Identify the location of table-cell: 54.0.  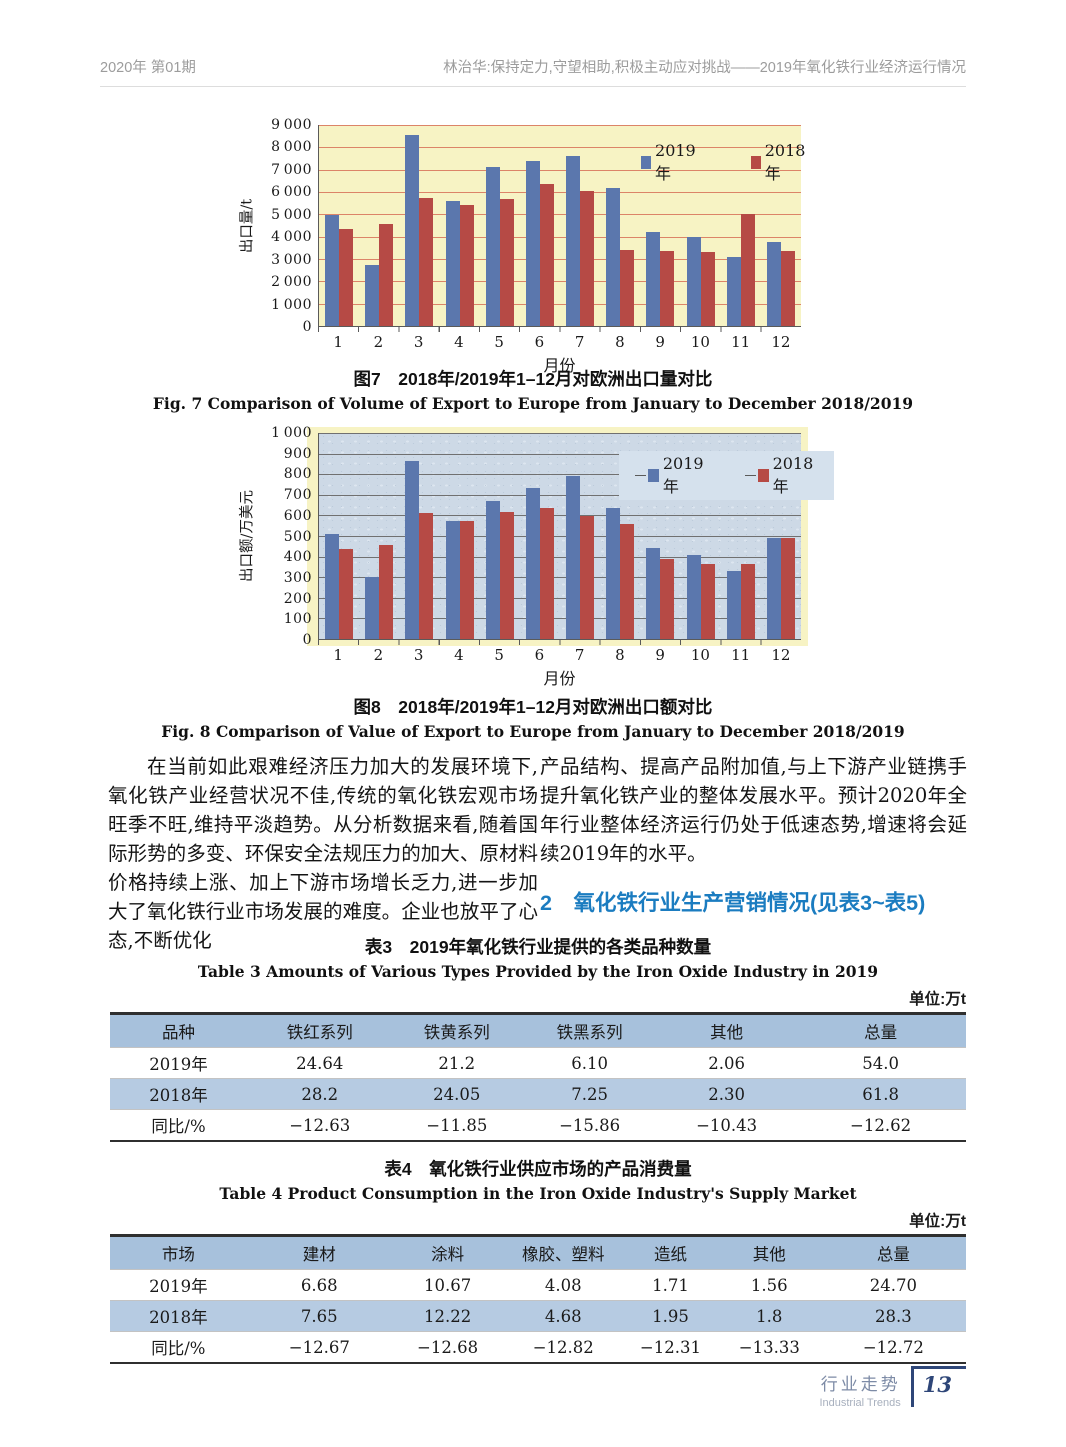
(880, 1063).